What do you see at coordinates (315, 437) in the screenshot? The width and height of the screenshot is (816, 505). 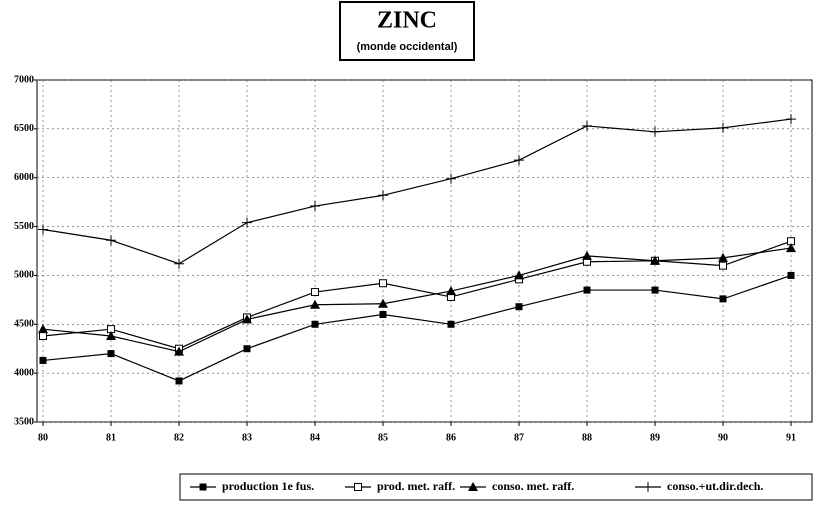 I see `x-tick-label: 84` at bounding box center [315, 437].